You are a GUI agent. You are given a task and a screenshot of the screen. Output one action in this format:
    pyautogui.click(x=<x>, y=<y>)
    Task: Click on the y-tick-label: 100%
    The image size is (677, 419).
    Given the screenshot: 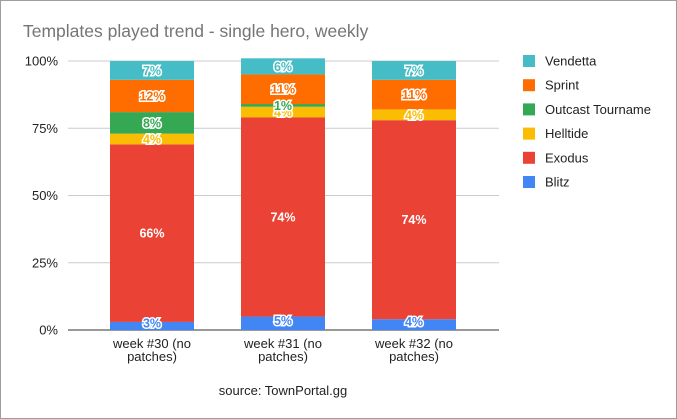 What is the action you would take?
    pyautogui.click(x=42, y=61)
    